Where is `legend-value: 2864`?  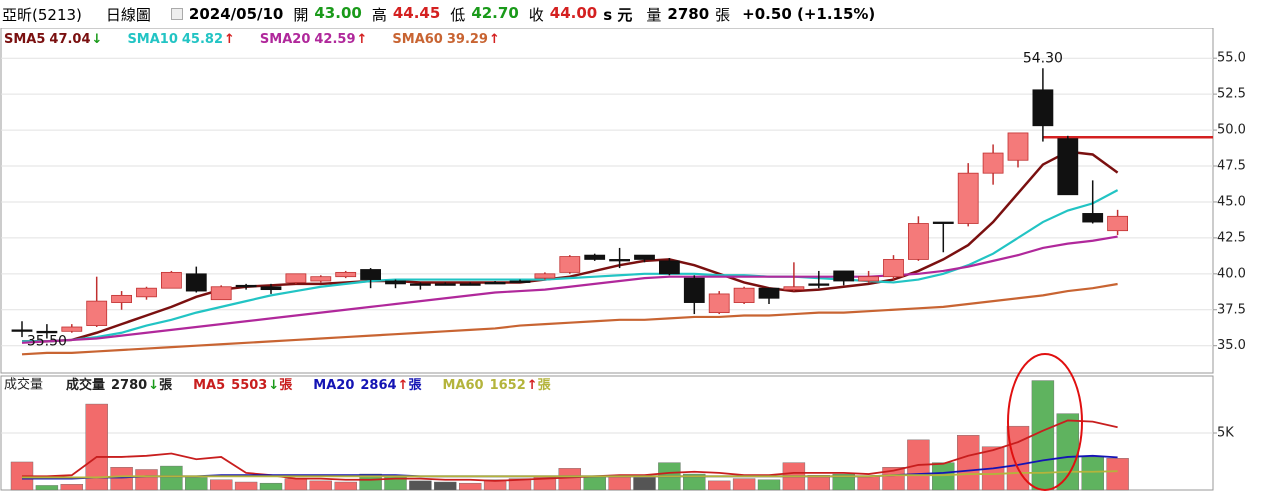
legend-value: 2864 is located at coordinates (378, 385).